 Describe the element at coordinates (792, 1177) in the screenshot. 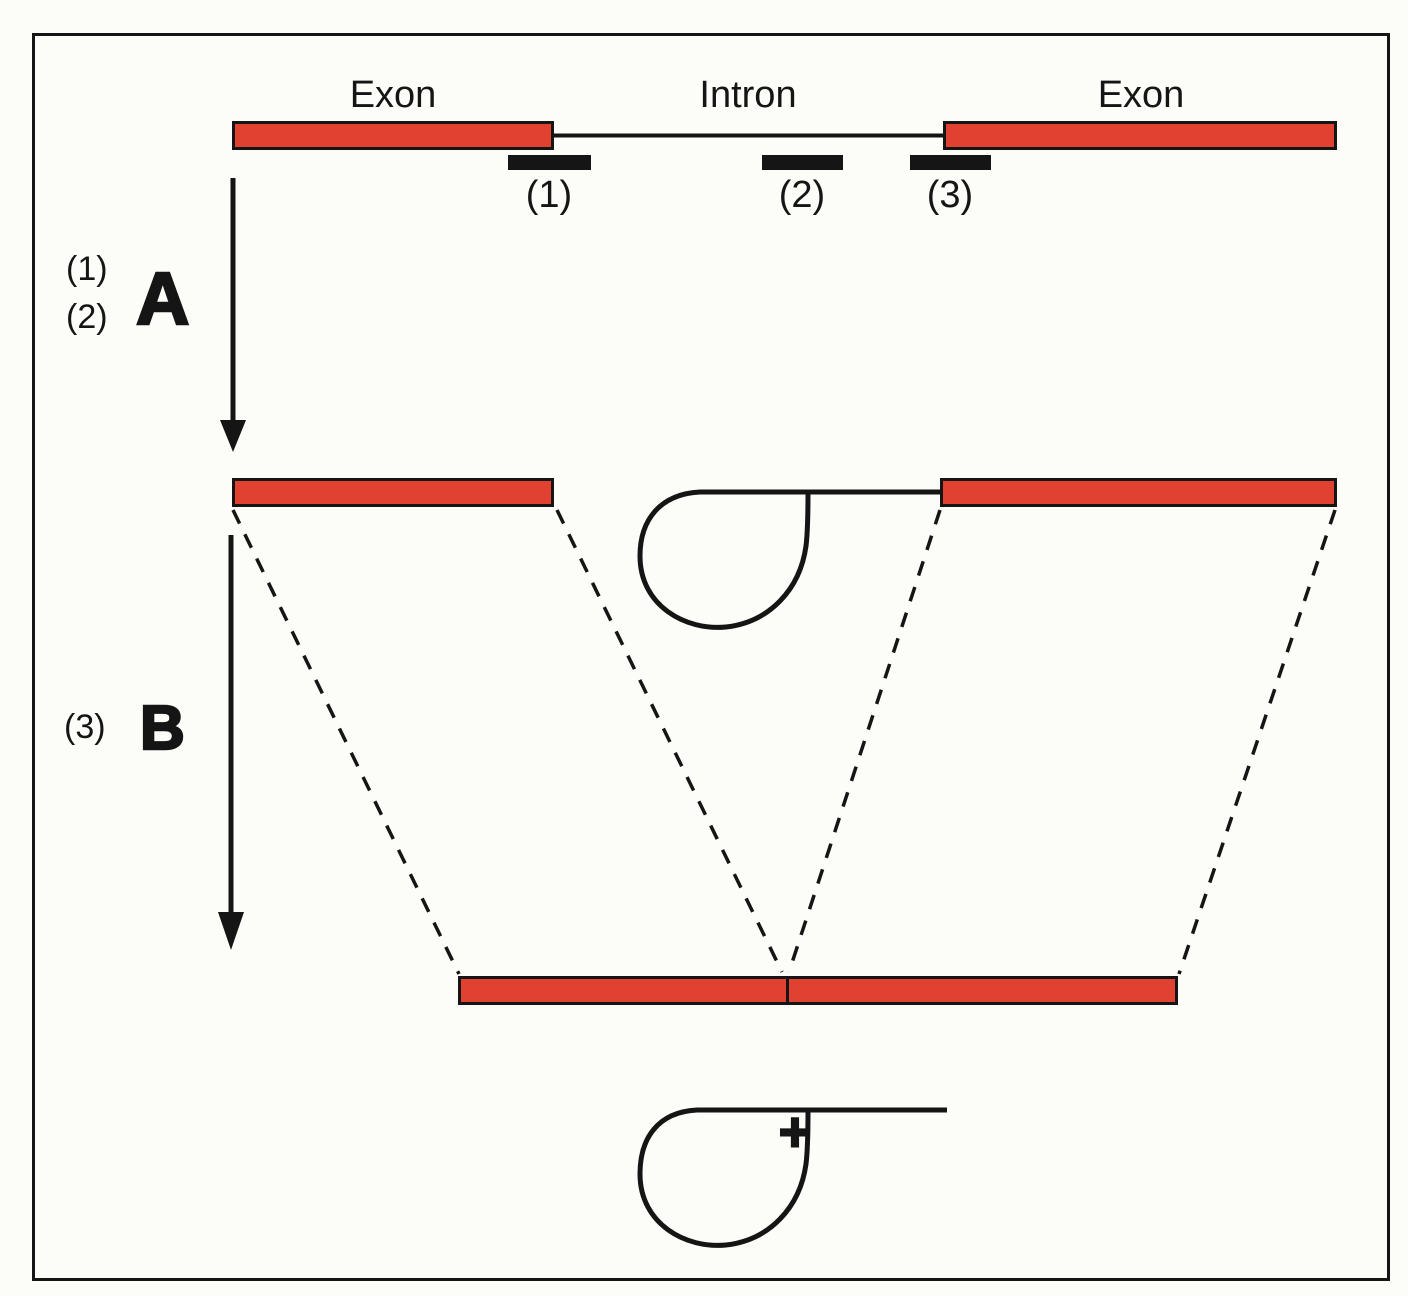

I see `excised-lariat-intron` at that location.